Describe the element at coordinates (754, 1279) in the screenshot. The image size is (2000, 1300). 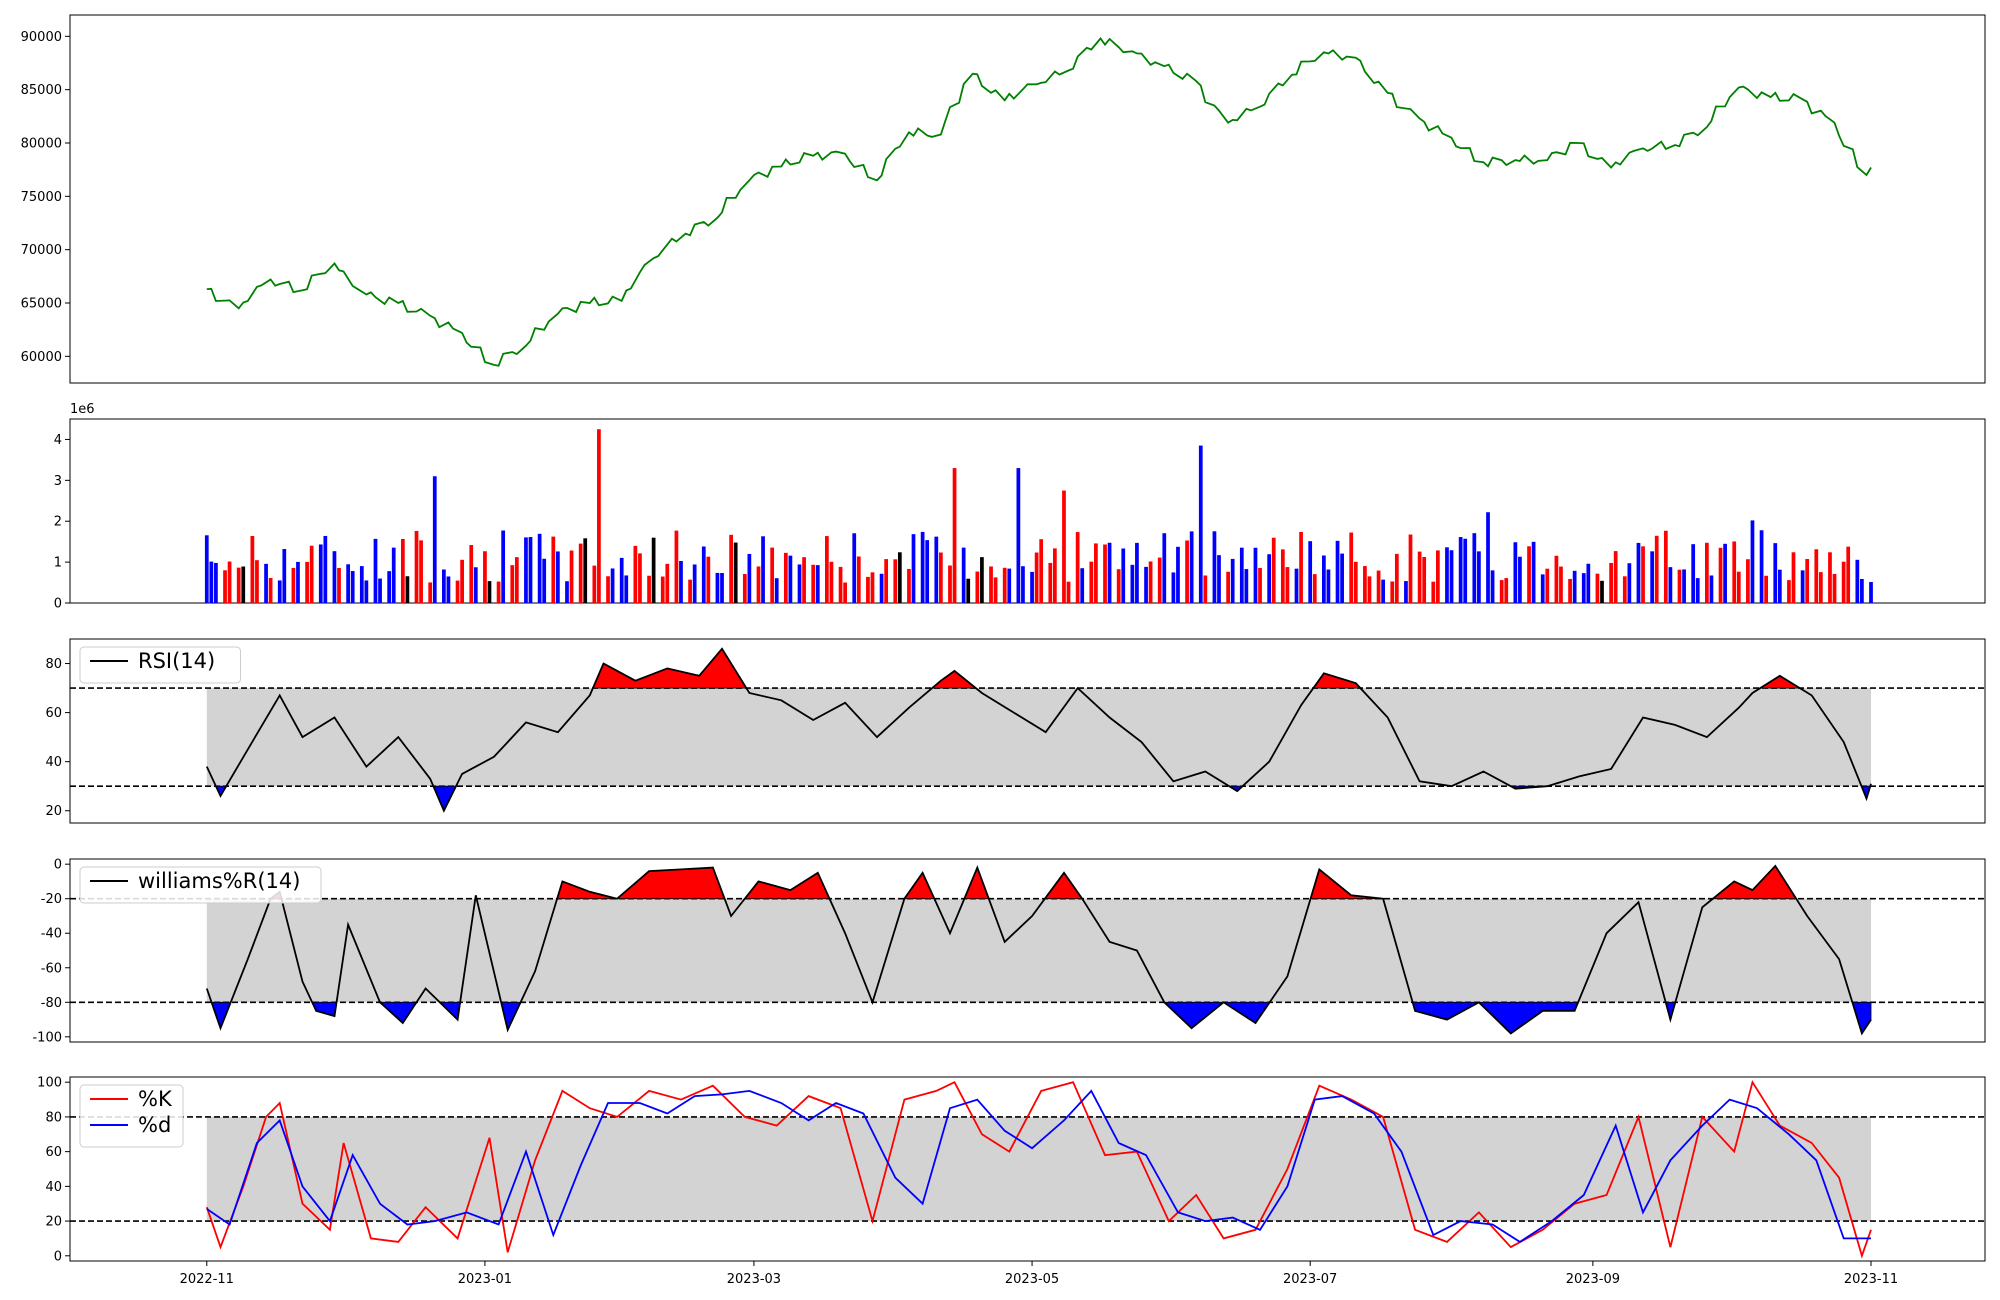
I see `x-tick-label: 2023-03` at that location.